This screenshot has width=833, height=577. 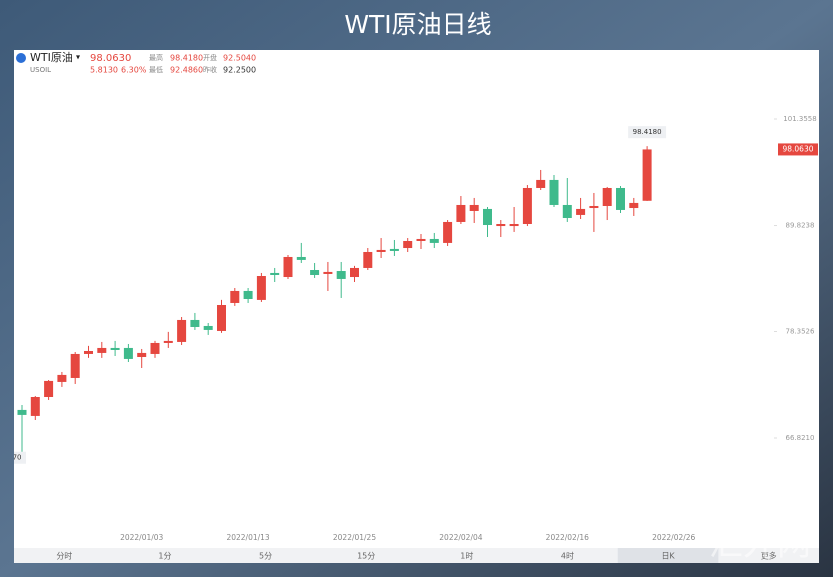 What do you see at coordinates (760, 544) in the screenshot?
I see `watermark: 汇外网` at bounding box center [760, 544].